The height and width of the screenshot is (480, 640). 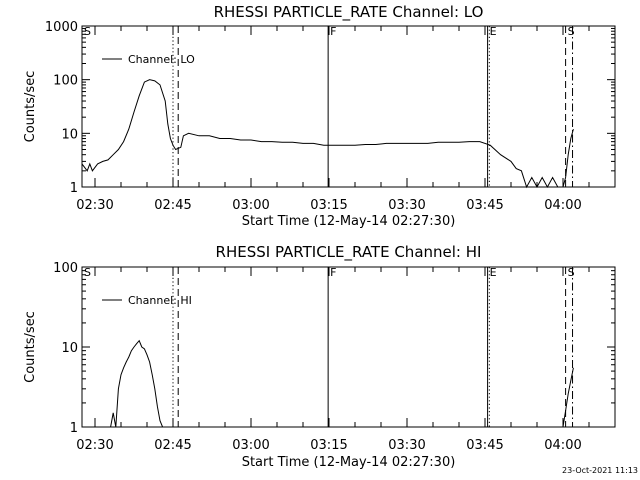 I want to click on legend-label: Channel: HI, so click(x=160, y=300).